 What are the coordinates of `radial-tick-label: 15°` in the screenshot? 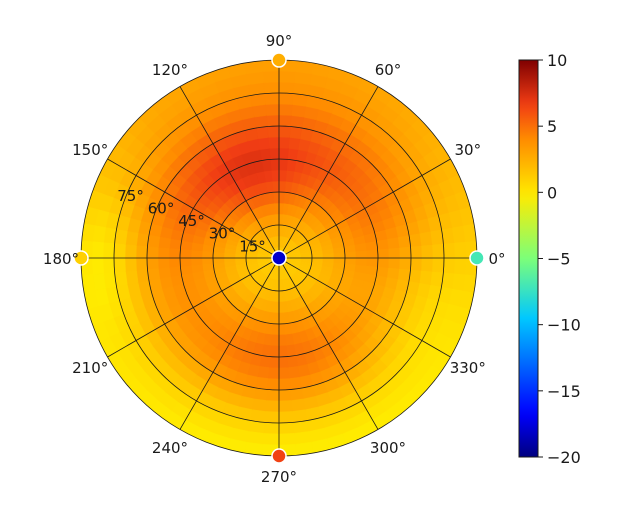 It's located at (252, 246).